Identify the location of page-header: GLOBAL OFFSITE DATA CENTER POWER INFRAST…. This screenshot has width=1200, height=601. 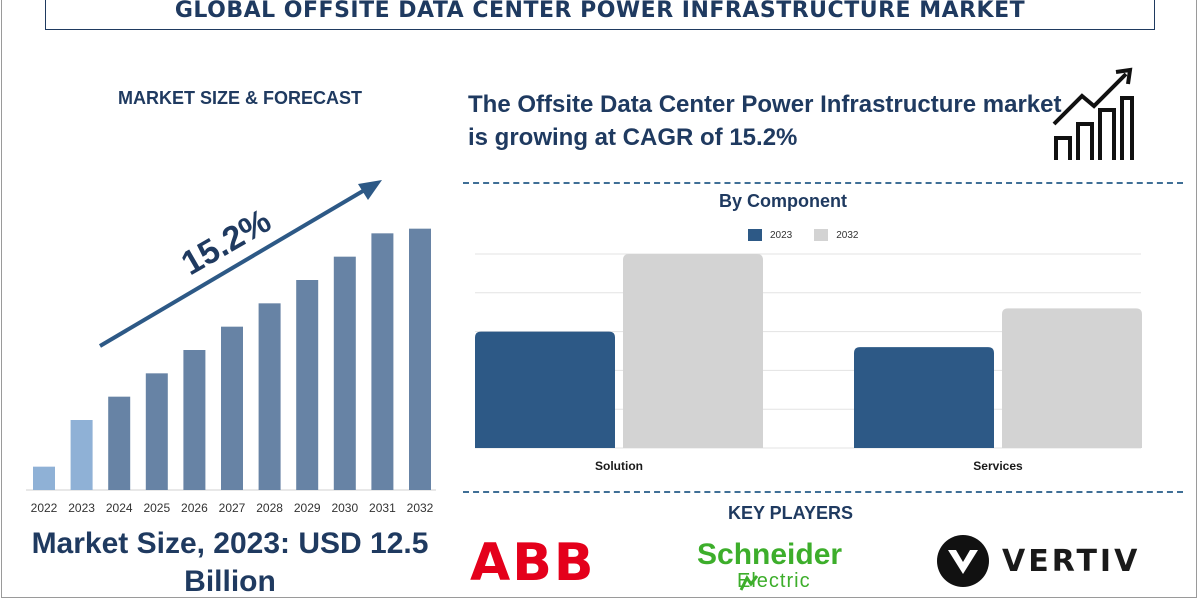
(600, 15).